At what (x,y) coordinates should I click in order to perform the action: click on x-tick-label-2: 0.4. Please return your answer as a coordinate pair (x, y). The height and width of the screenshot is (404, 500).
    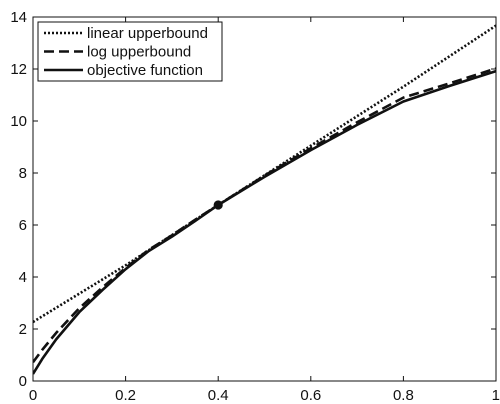
    Looking at the image, I should click on (218, 395).